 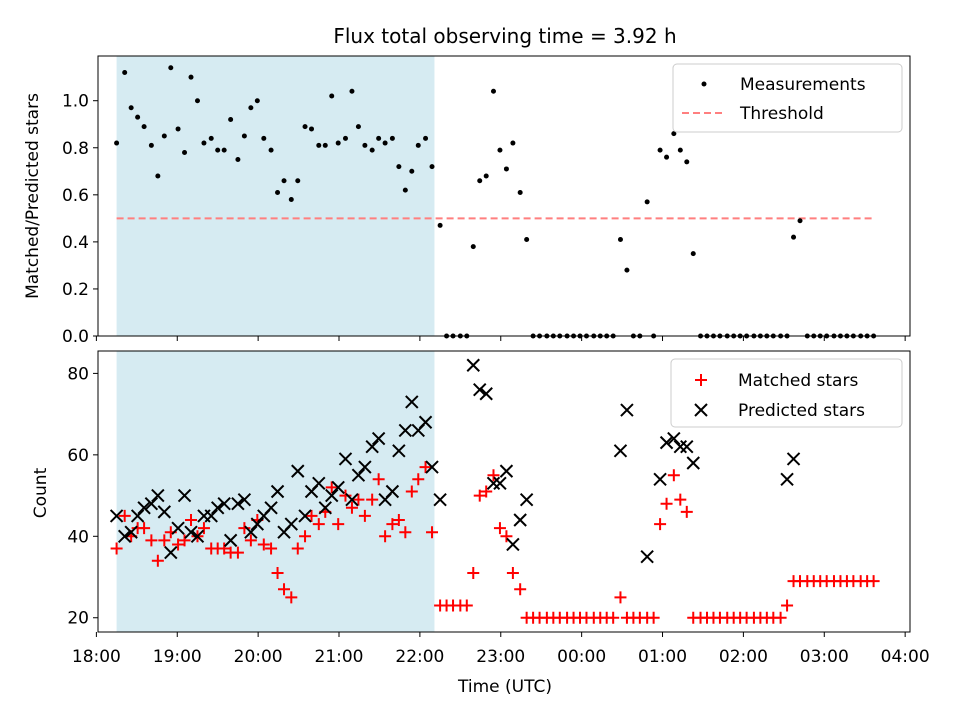 I want to click on y-tick-label: 0.6, so click(x=75, y=196).